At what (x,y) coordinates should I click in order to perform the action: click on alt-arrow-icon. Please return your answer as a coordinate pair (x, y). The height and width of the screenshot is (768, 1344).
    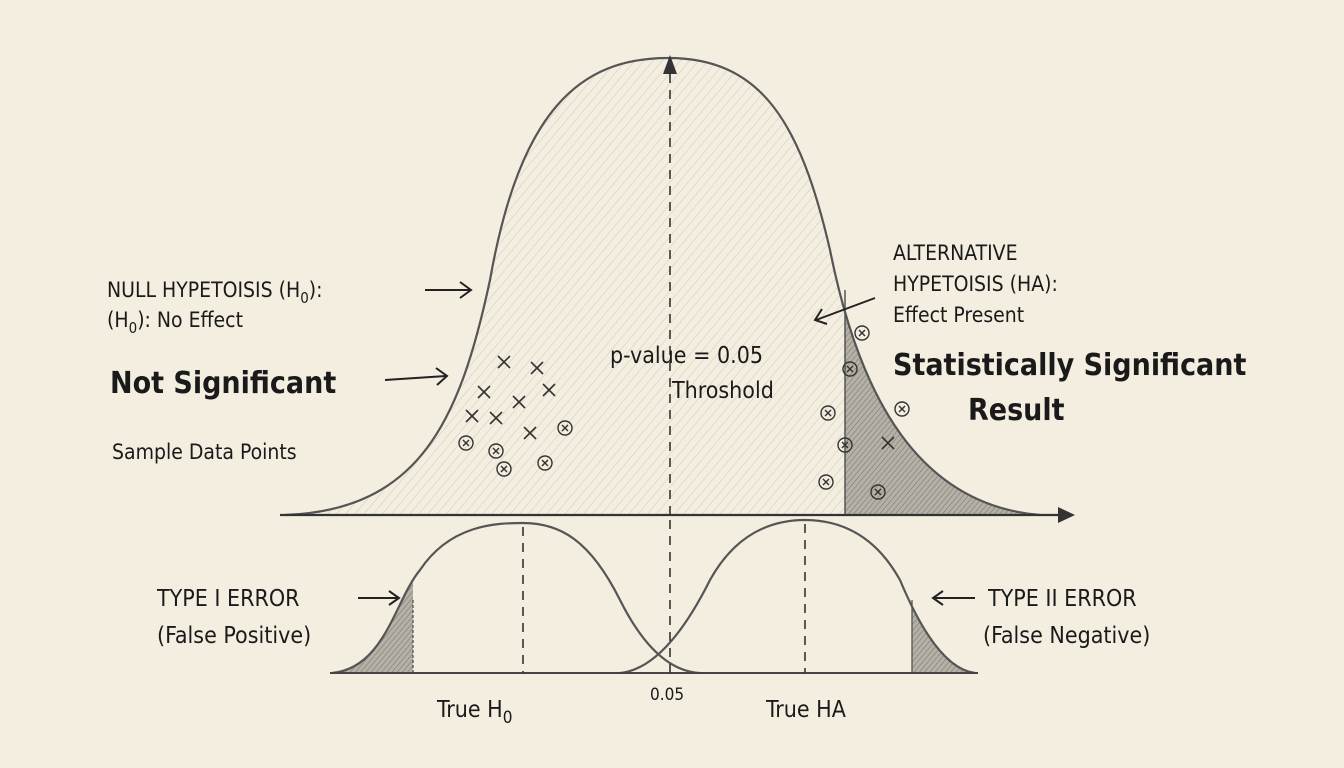
    Looking at the image, I should click on (844, 311).